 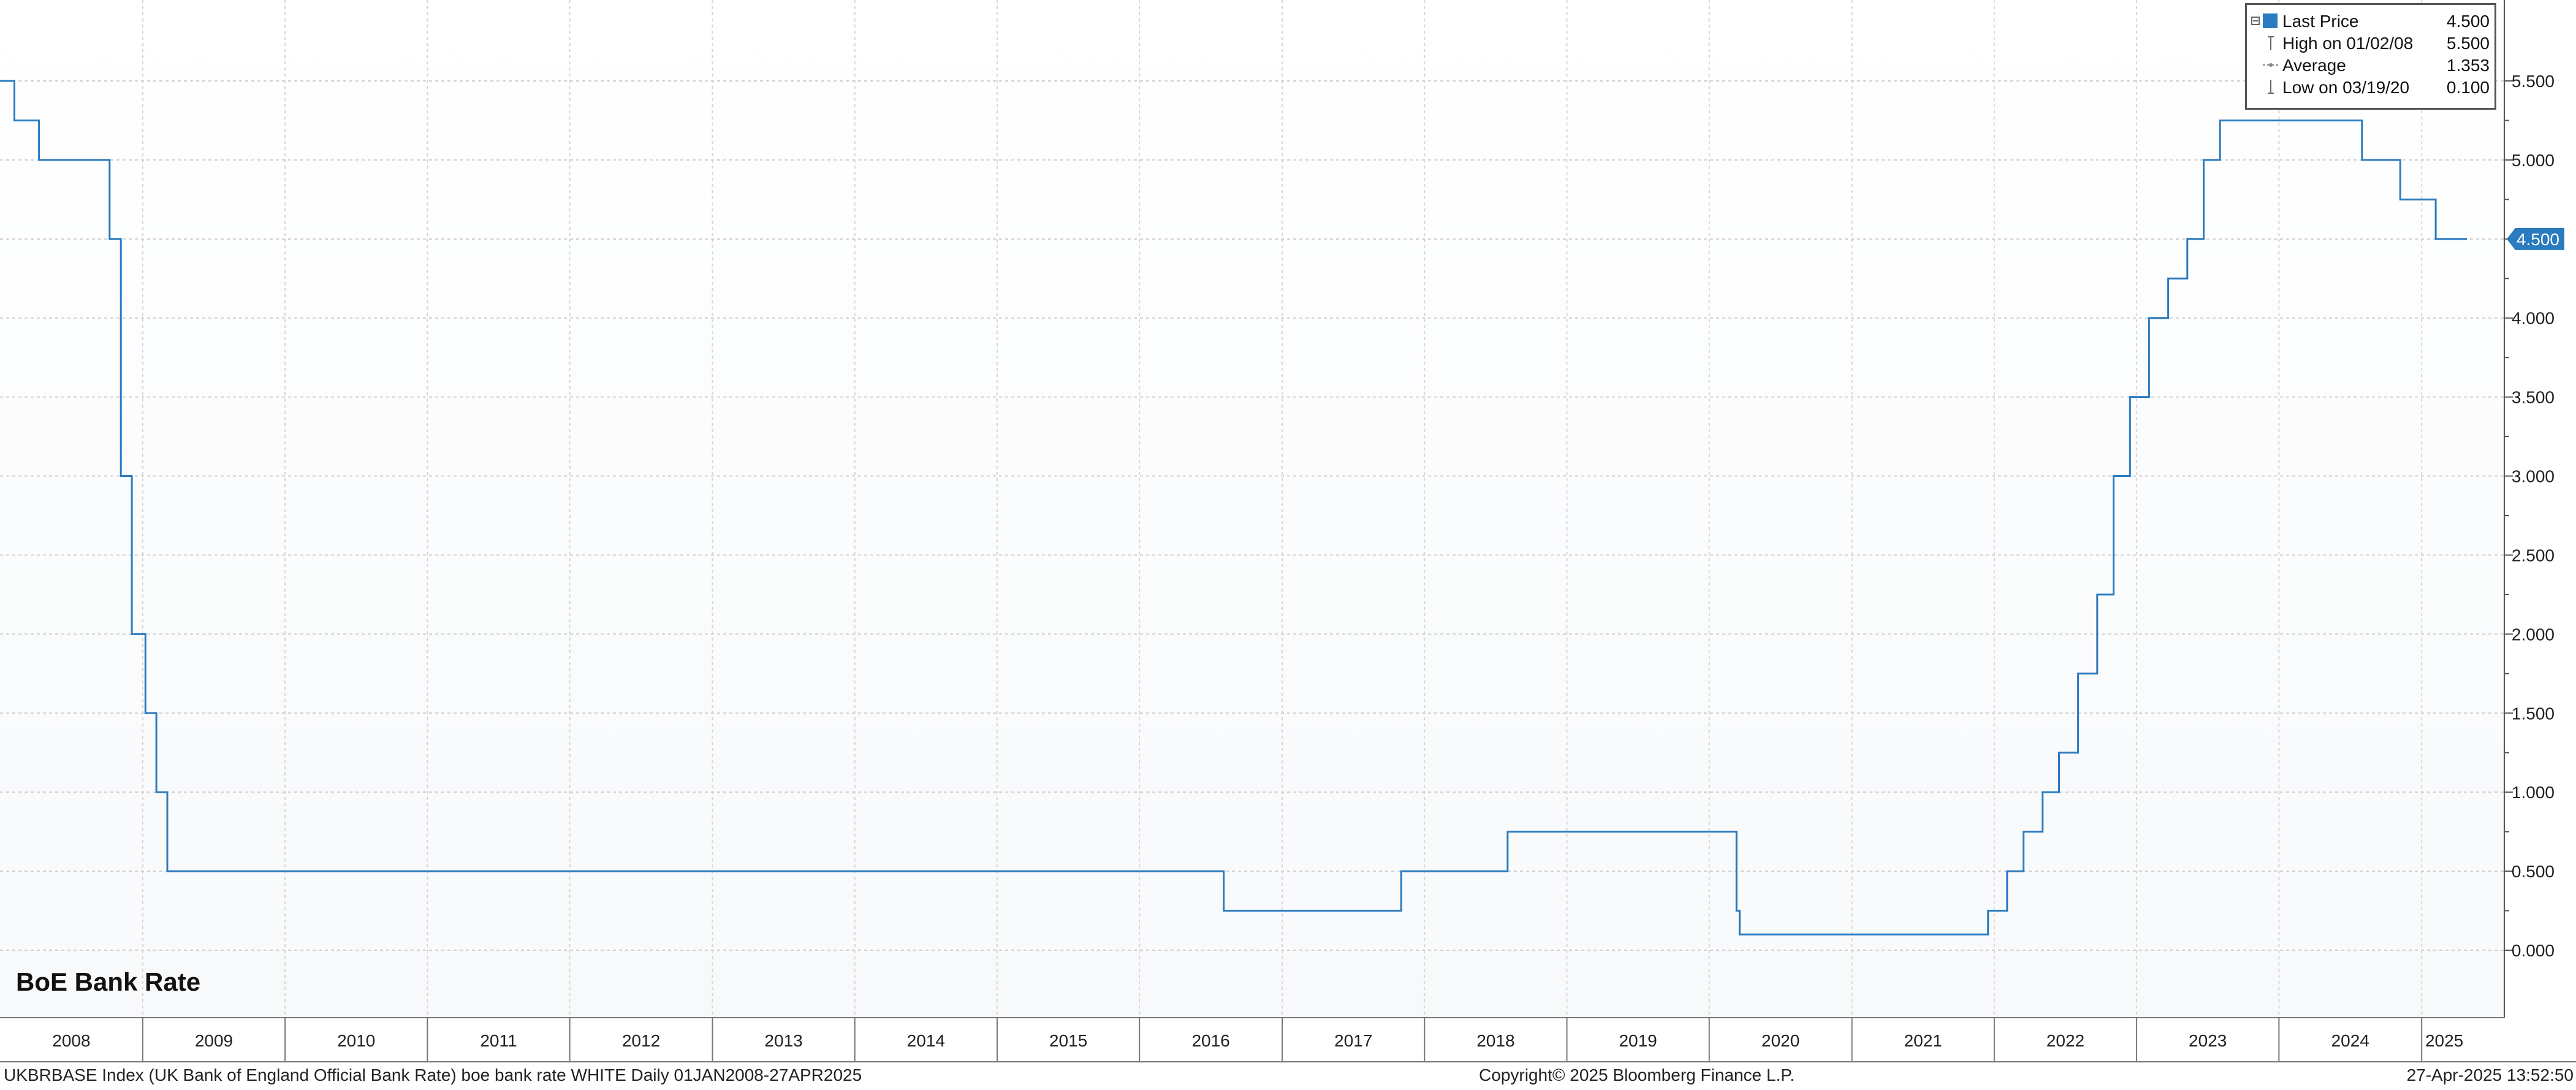 What do you see at coordinates (2533, 714) in the screenshot?
I see `y-tick-label: 1.500` at bounding box center [2533, 714].